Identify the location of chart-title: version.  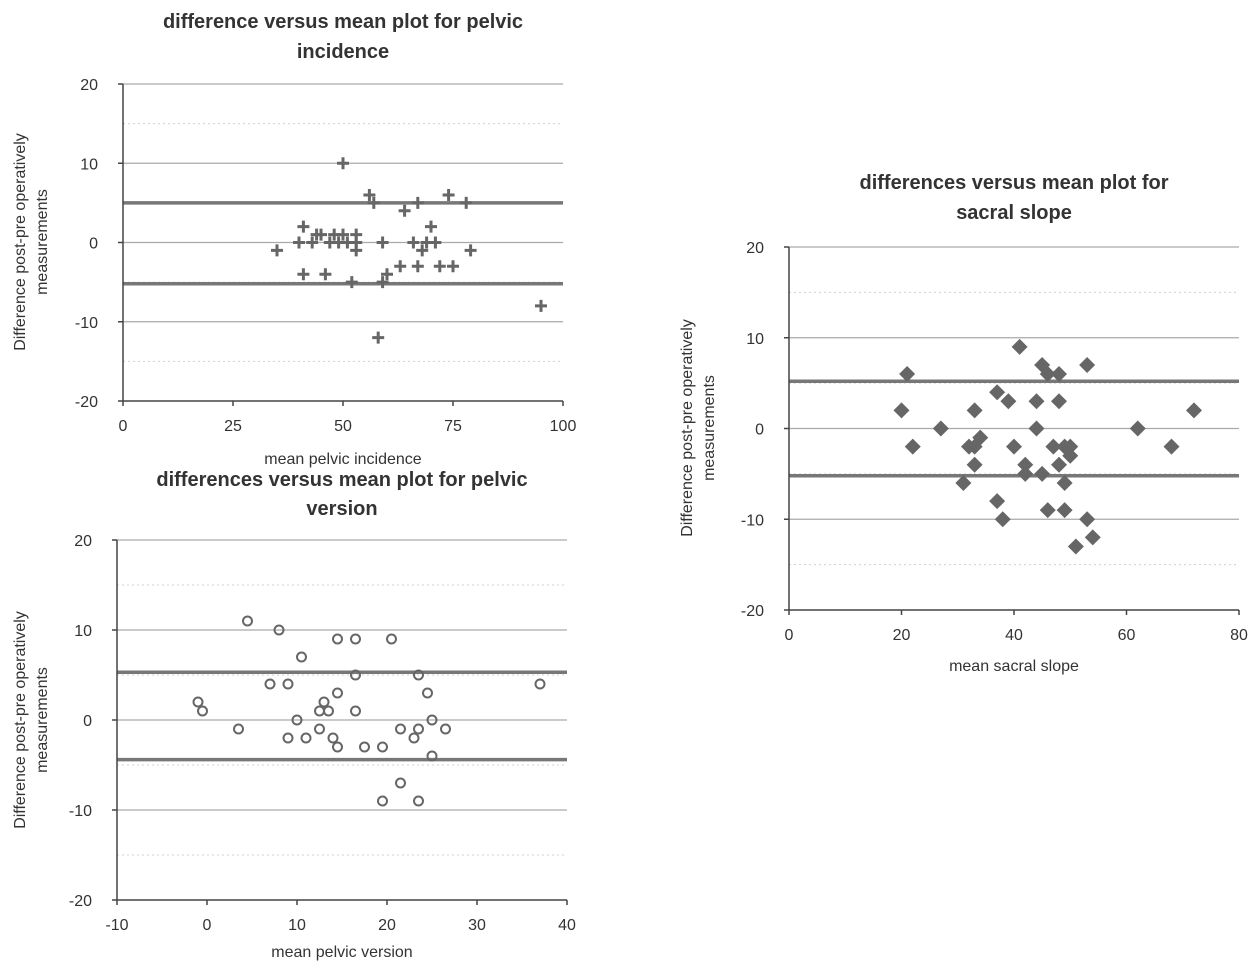
(341, 509).